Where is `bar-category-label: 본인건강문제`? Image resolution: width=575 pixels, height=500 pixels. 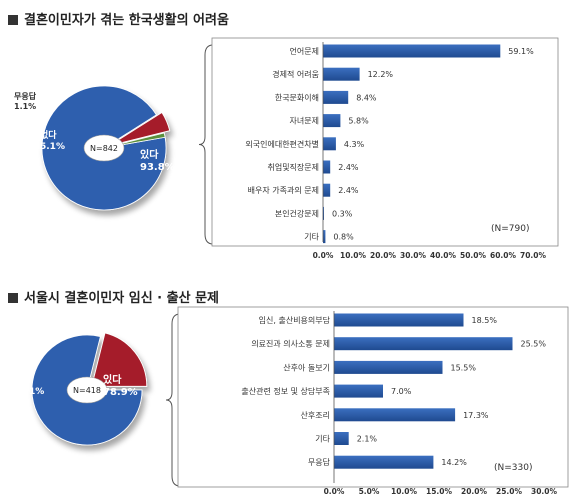
bar-category-label: 본인건강문제 is located at coordinates (297, 213).